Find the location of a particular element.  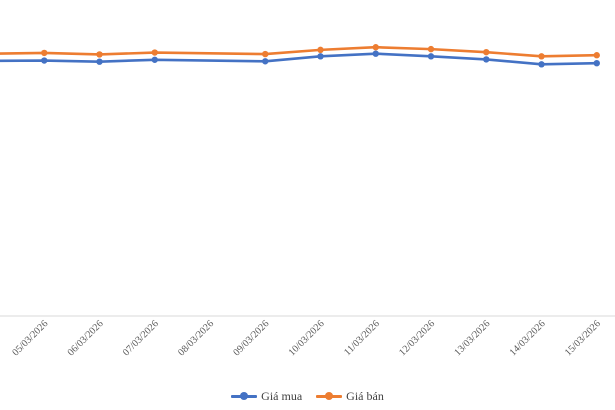

x-tick-label: 10/03/2026 is located at coordinates (307, 338).